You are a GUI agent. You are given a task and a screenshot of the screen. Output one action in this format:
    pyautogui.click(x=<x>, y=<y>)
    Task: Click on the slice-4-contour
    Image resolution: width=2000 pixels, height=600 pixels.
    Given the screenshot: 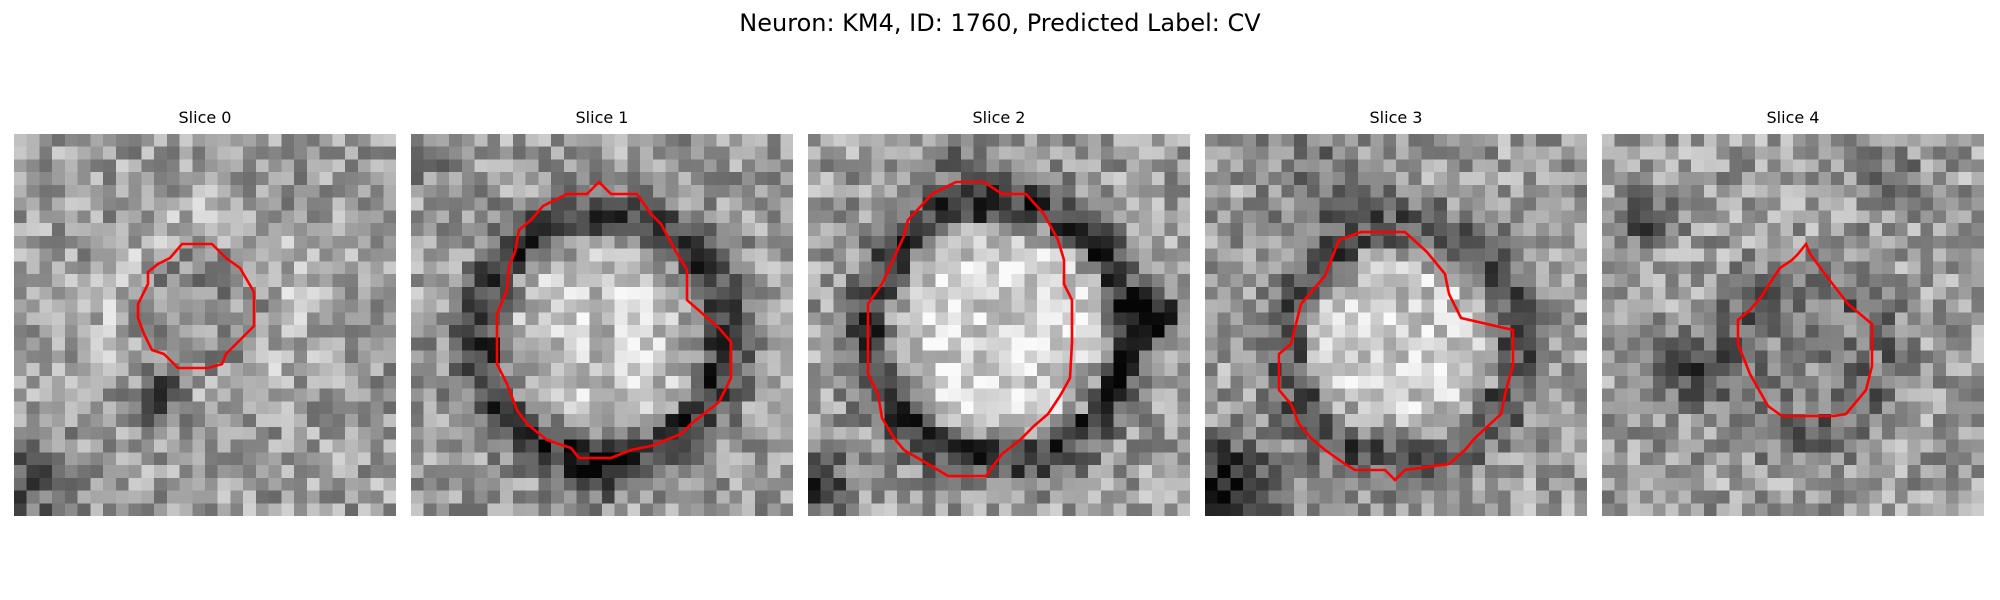 What is the action you would take?
    pyautogui.click(x=1805, y=329)
    